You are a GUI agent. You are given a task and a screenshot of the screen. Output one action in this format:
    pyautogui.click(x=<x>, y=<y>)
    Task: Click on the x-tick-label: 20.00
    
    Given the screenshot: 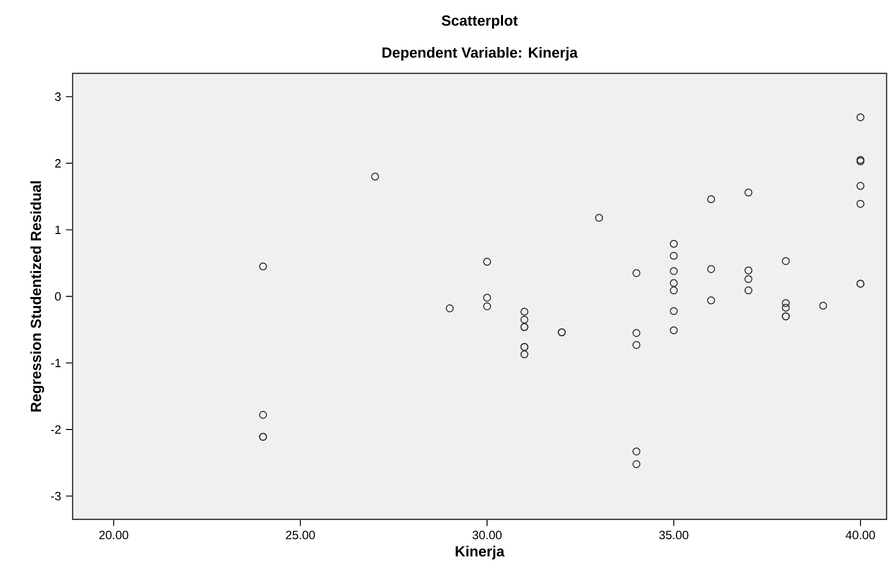 What is the action you would take?
    pyautogui.click(x=113, y=535)
    